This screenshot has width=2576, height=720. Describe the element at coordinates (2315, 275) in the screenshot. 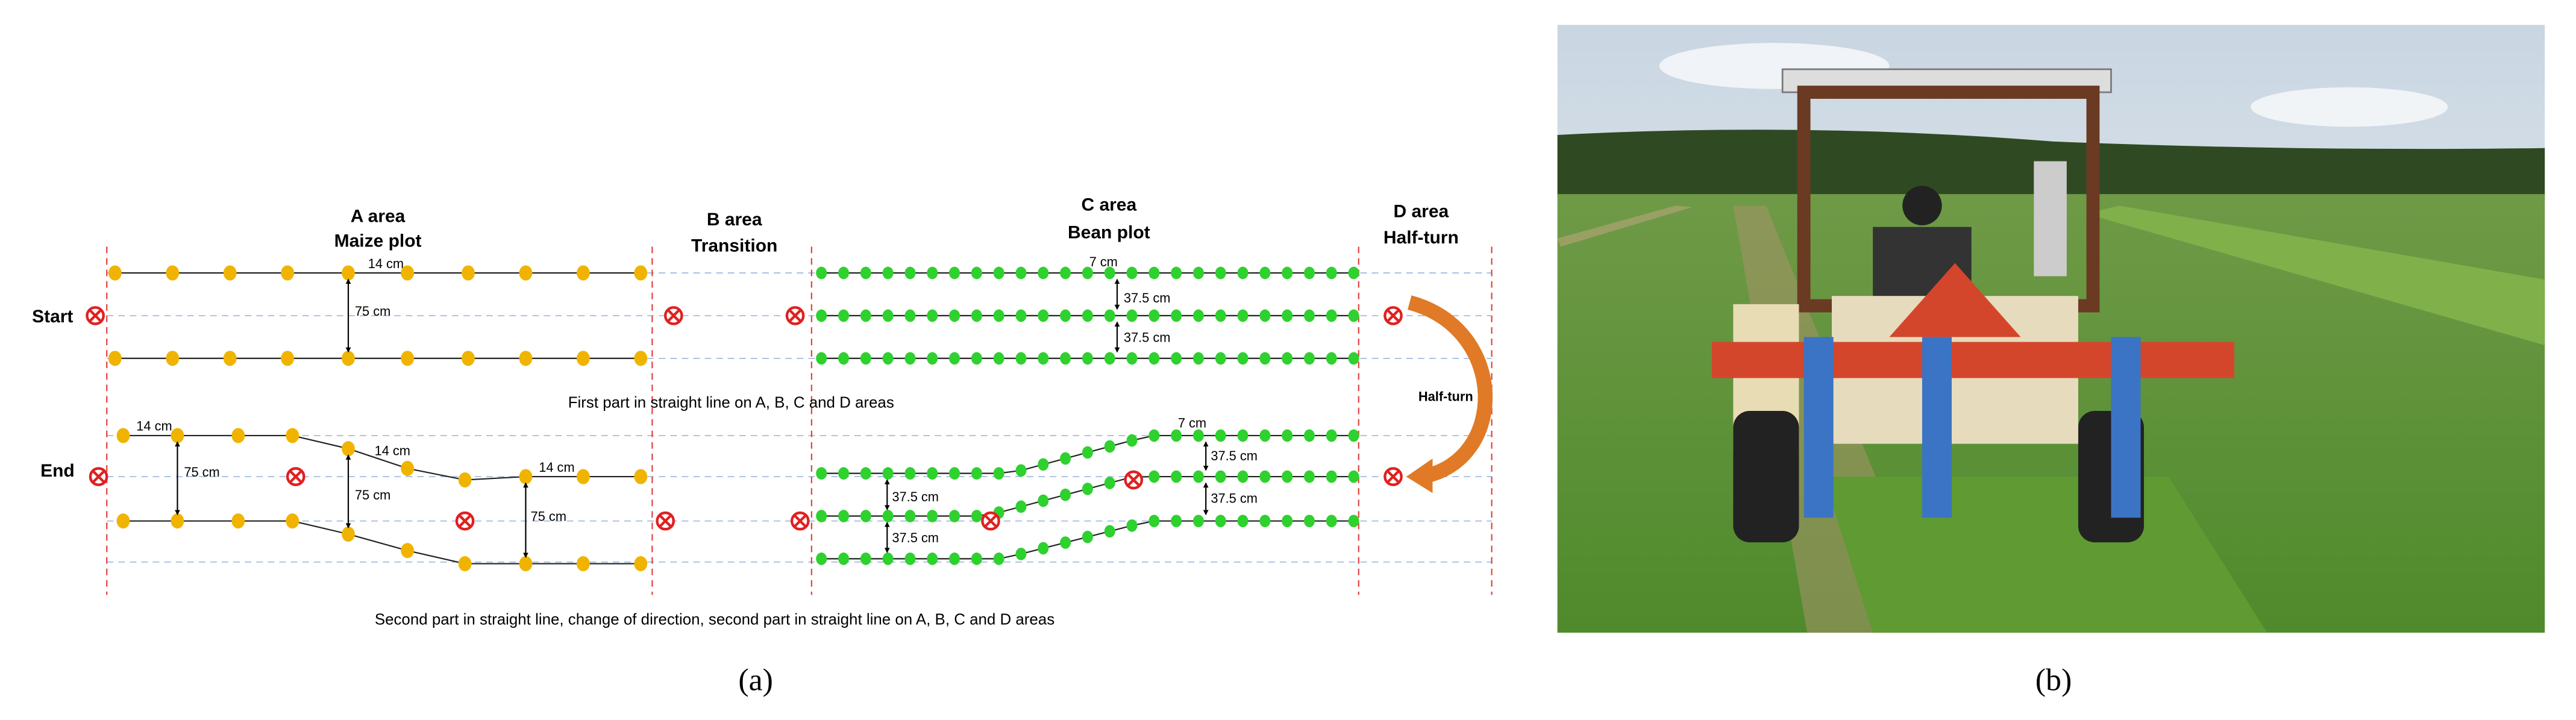

I see `crop-rows` at that location.